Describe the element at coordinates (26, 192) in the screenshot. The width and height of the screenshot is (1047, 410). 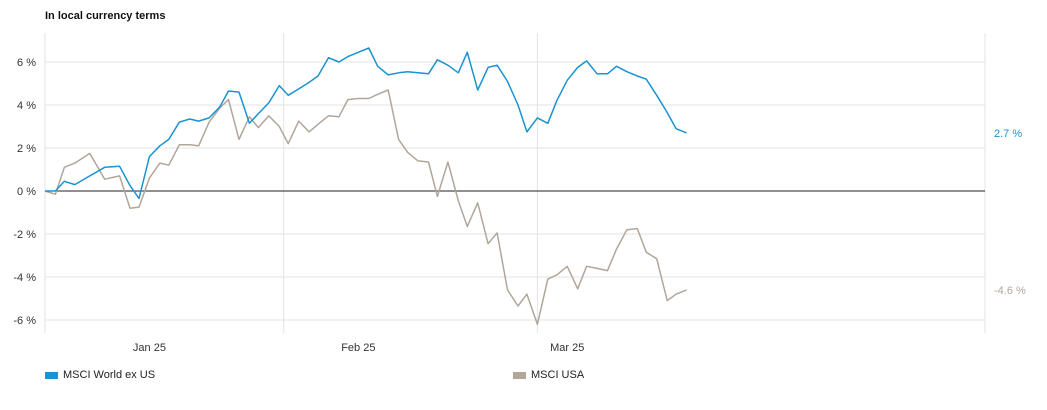
I see `y-tick-label: 0 %` at that location.